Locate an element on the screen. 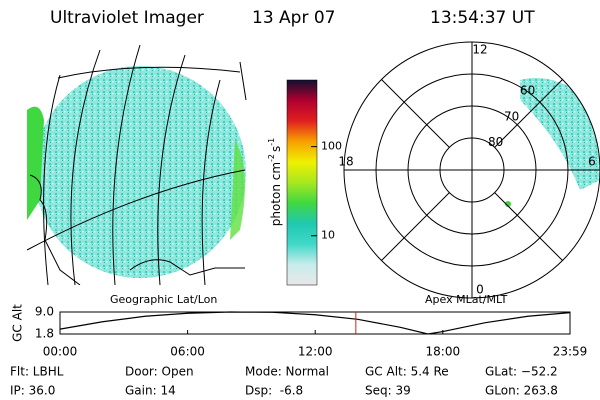  colorbar: photon cm-2 s-1 is located at coordinates (292, 182).